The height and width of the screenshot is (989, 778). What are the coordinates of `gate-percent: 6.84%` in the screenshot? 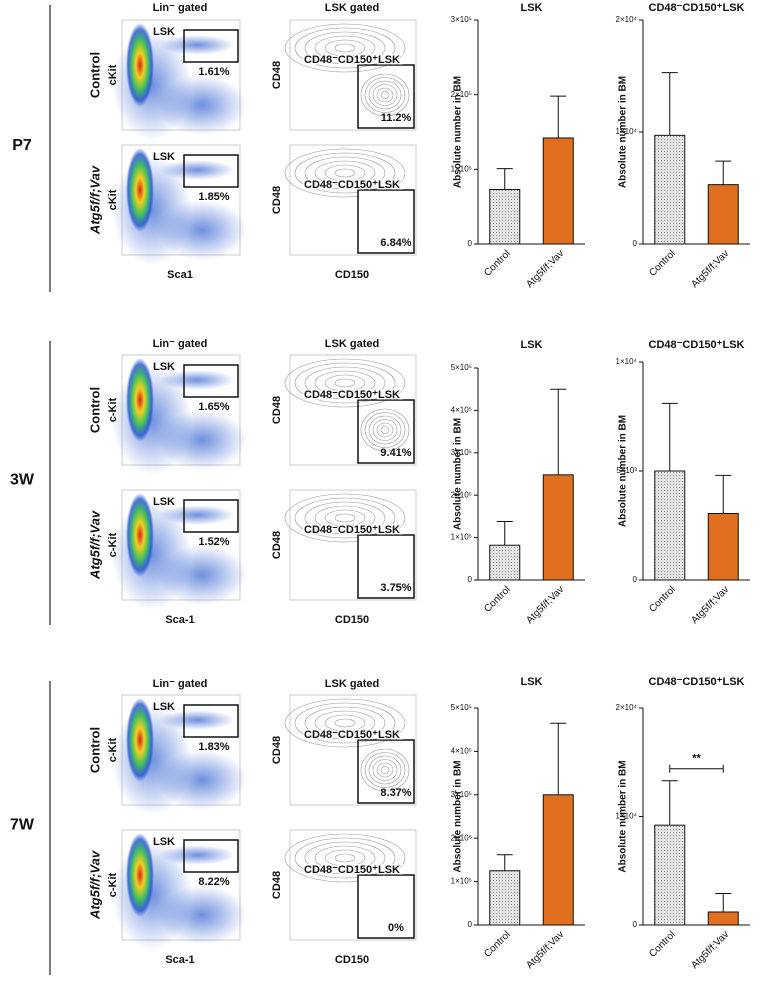 It's located at (395, 243).